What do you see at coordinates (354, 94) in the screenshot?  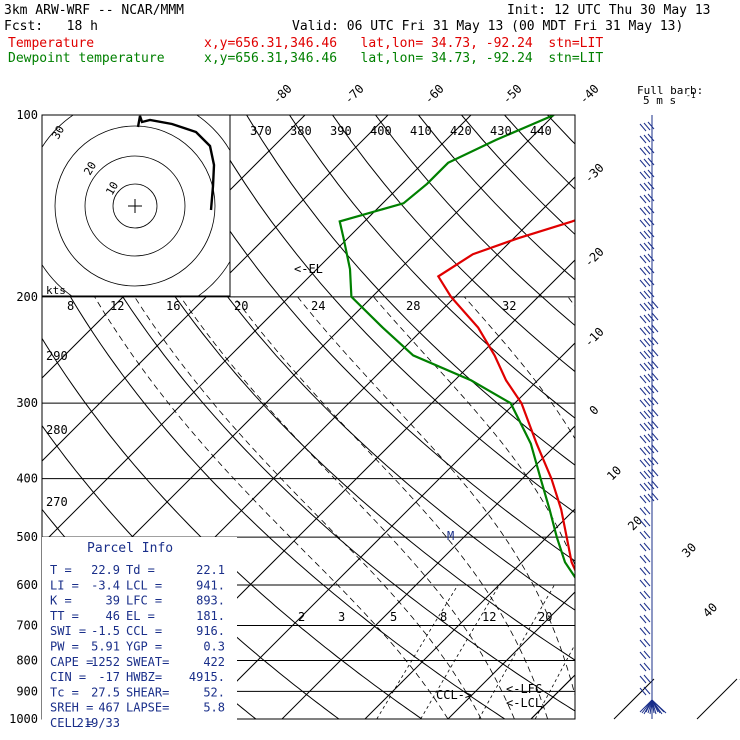 I see `isotherm-label: -70` at bounding box center [354, 94].